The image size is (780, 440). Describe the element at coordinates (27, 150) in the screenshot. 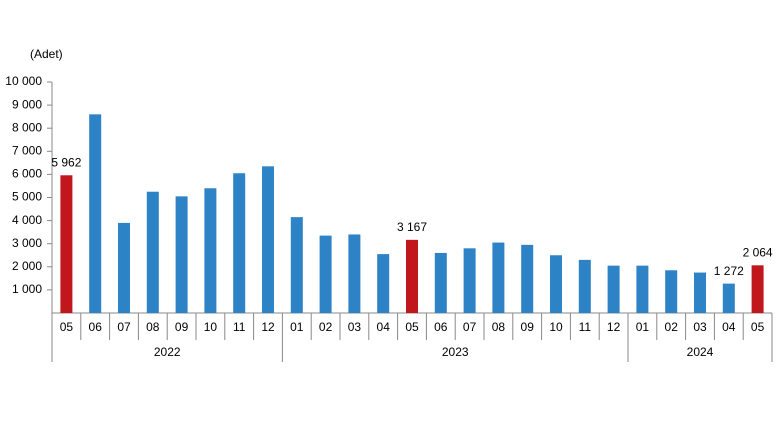

I see `y-tick-label: 7 000` at that location.